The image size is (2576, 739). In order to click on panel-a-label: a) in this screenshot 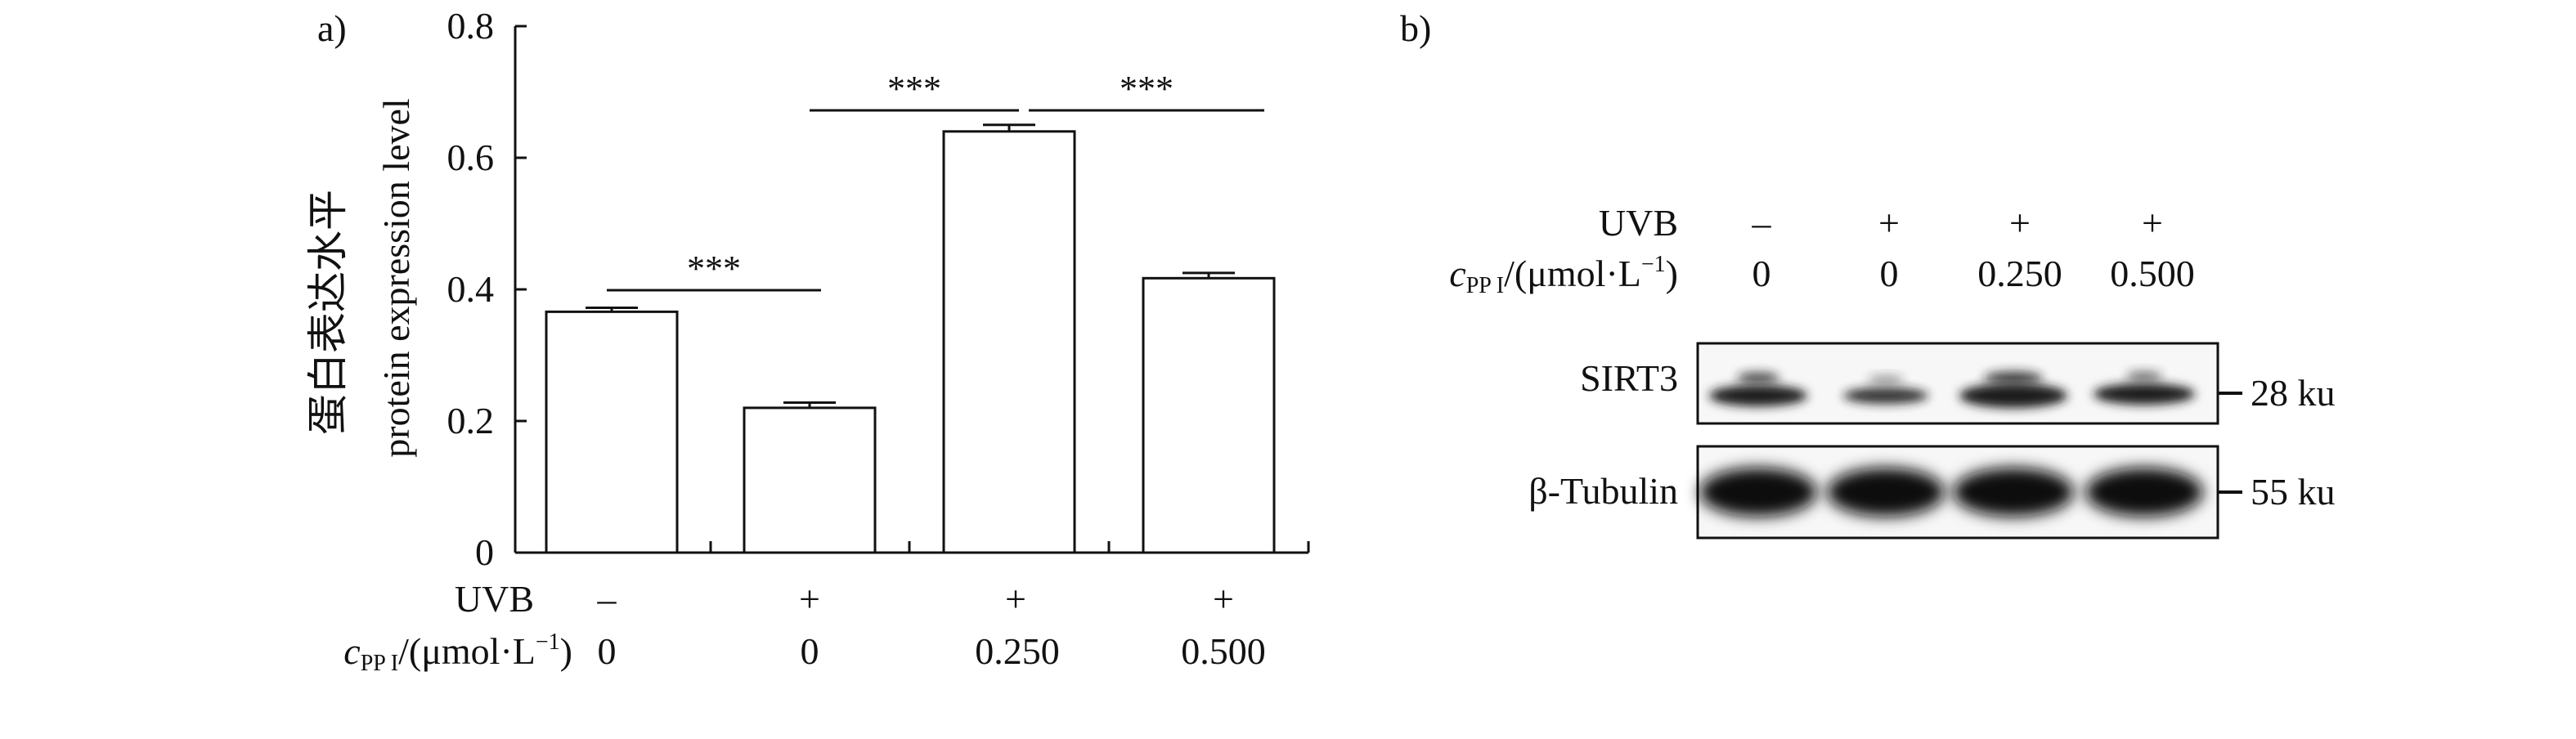, I will do `click(332, 28)`.